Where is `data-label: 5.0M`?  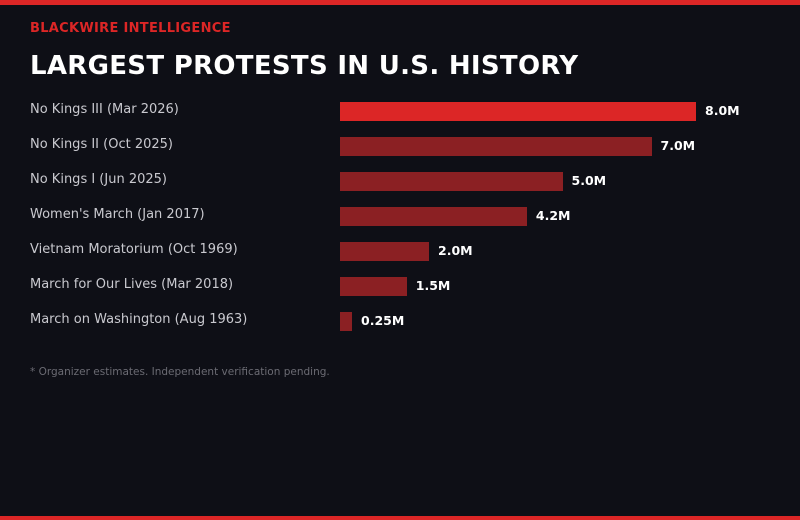
data-label: 5.0M is located at coordinates (589, 180).